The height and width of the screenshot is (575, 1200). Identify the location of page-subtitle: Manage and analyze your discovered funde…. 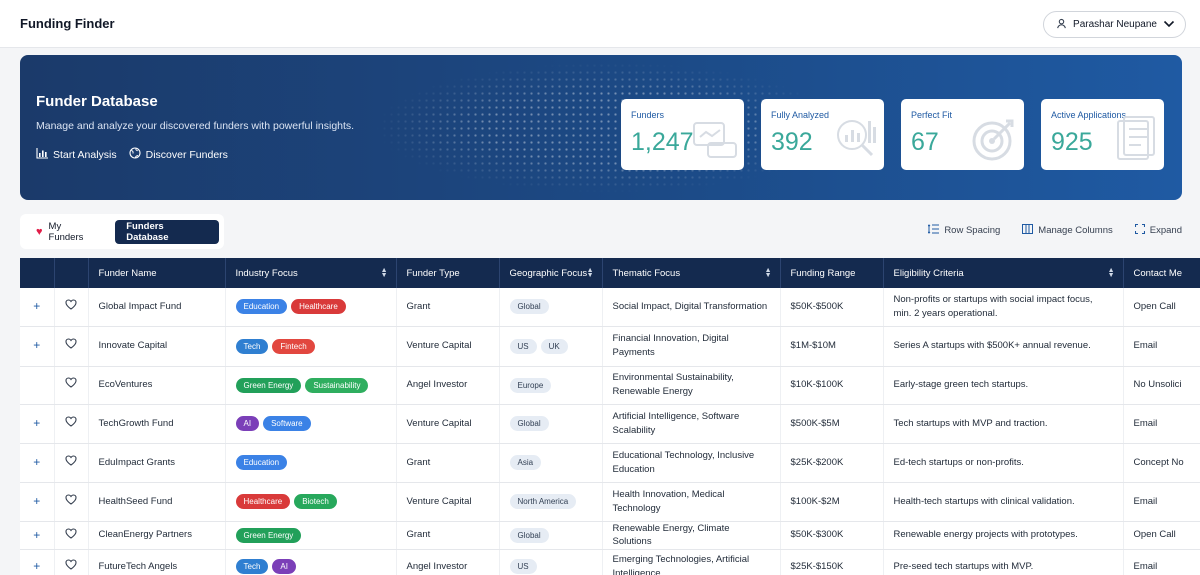
(195, 126).